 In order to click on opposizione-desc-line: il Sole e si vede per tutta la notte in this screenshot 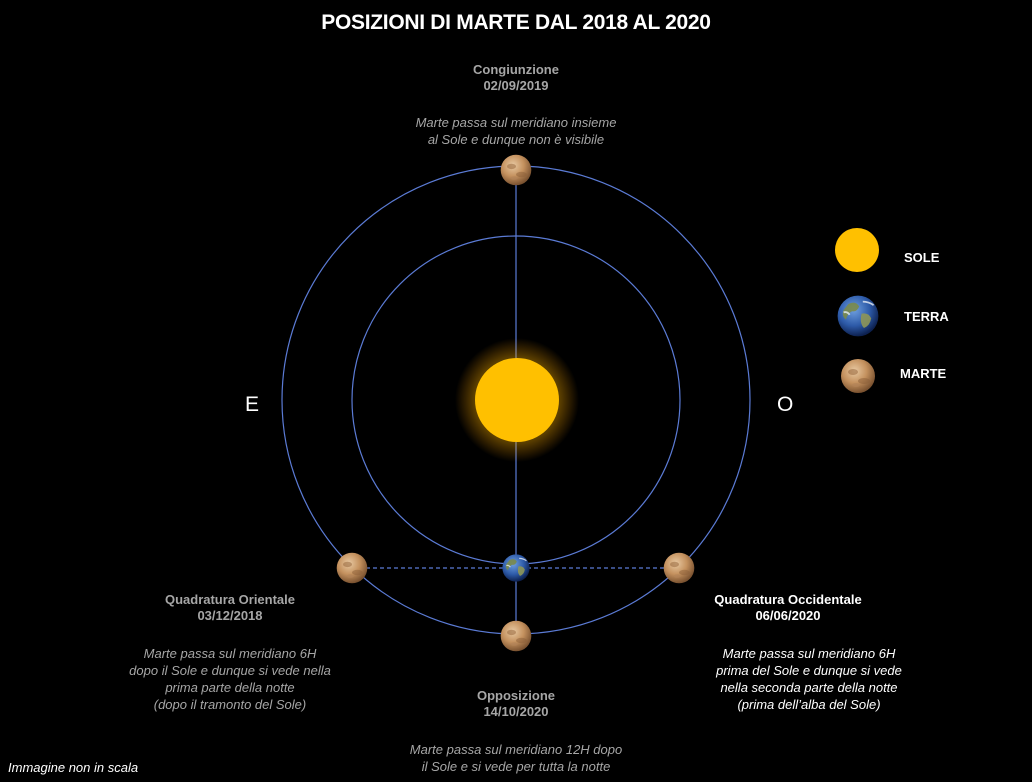, I will do `click(516, 766)`.